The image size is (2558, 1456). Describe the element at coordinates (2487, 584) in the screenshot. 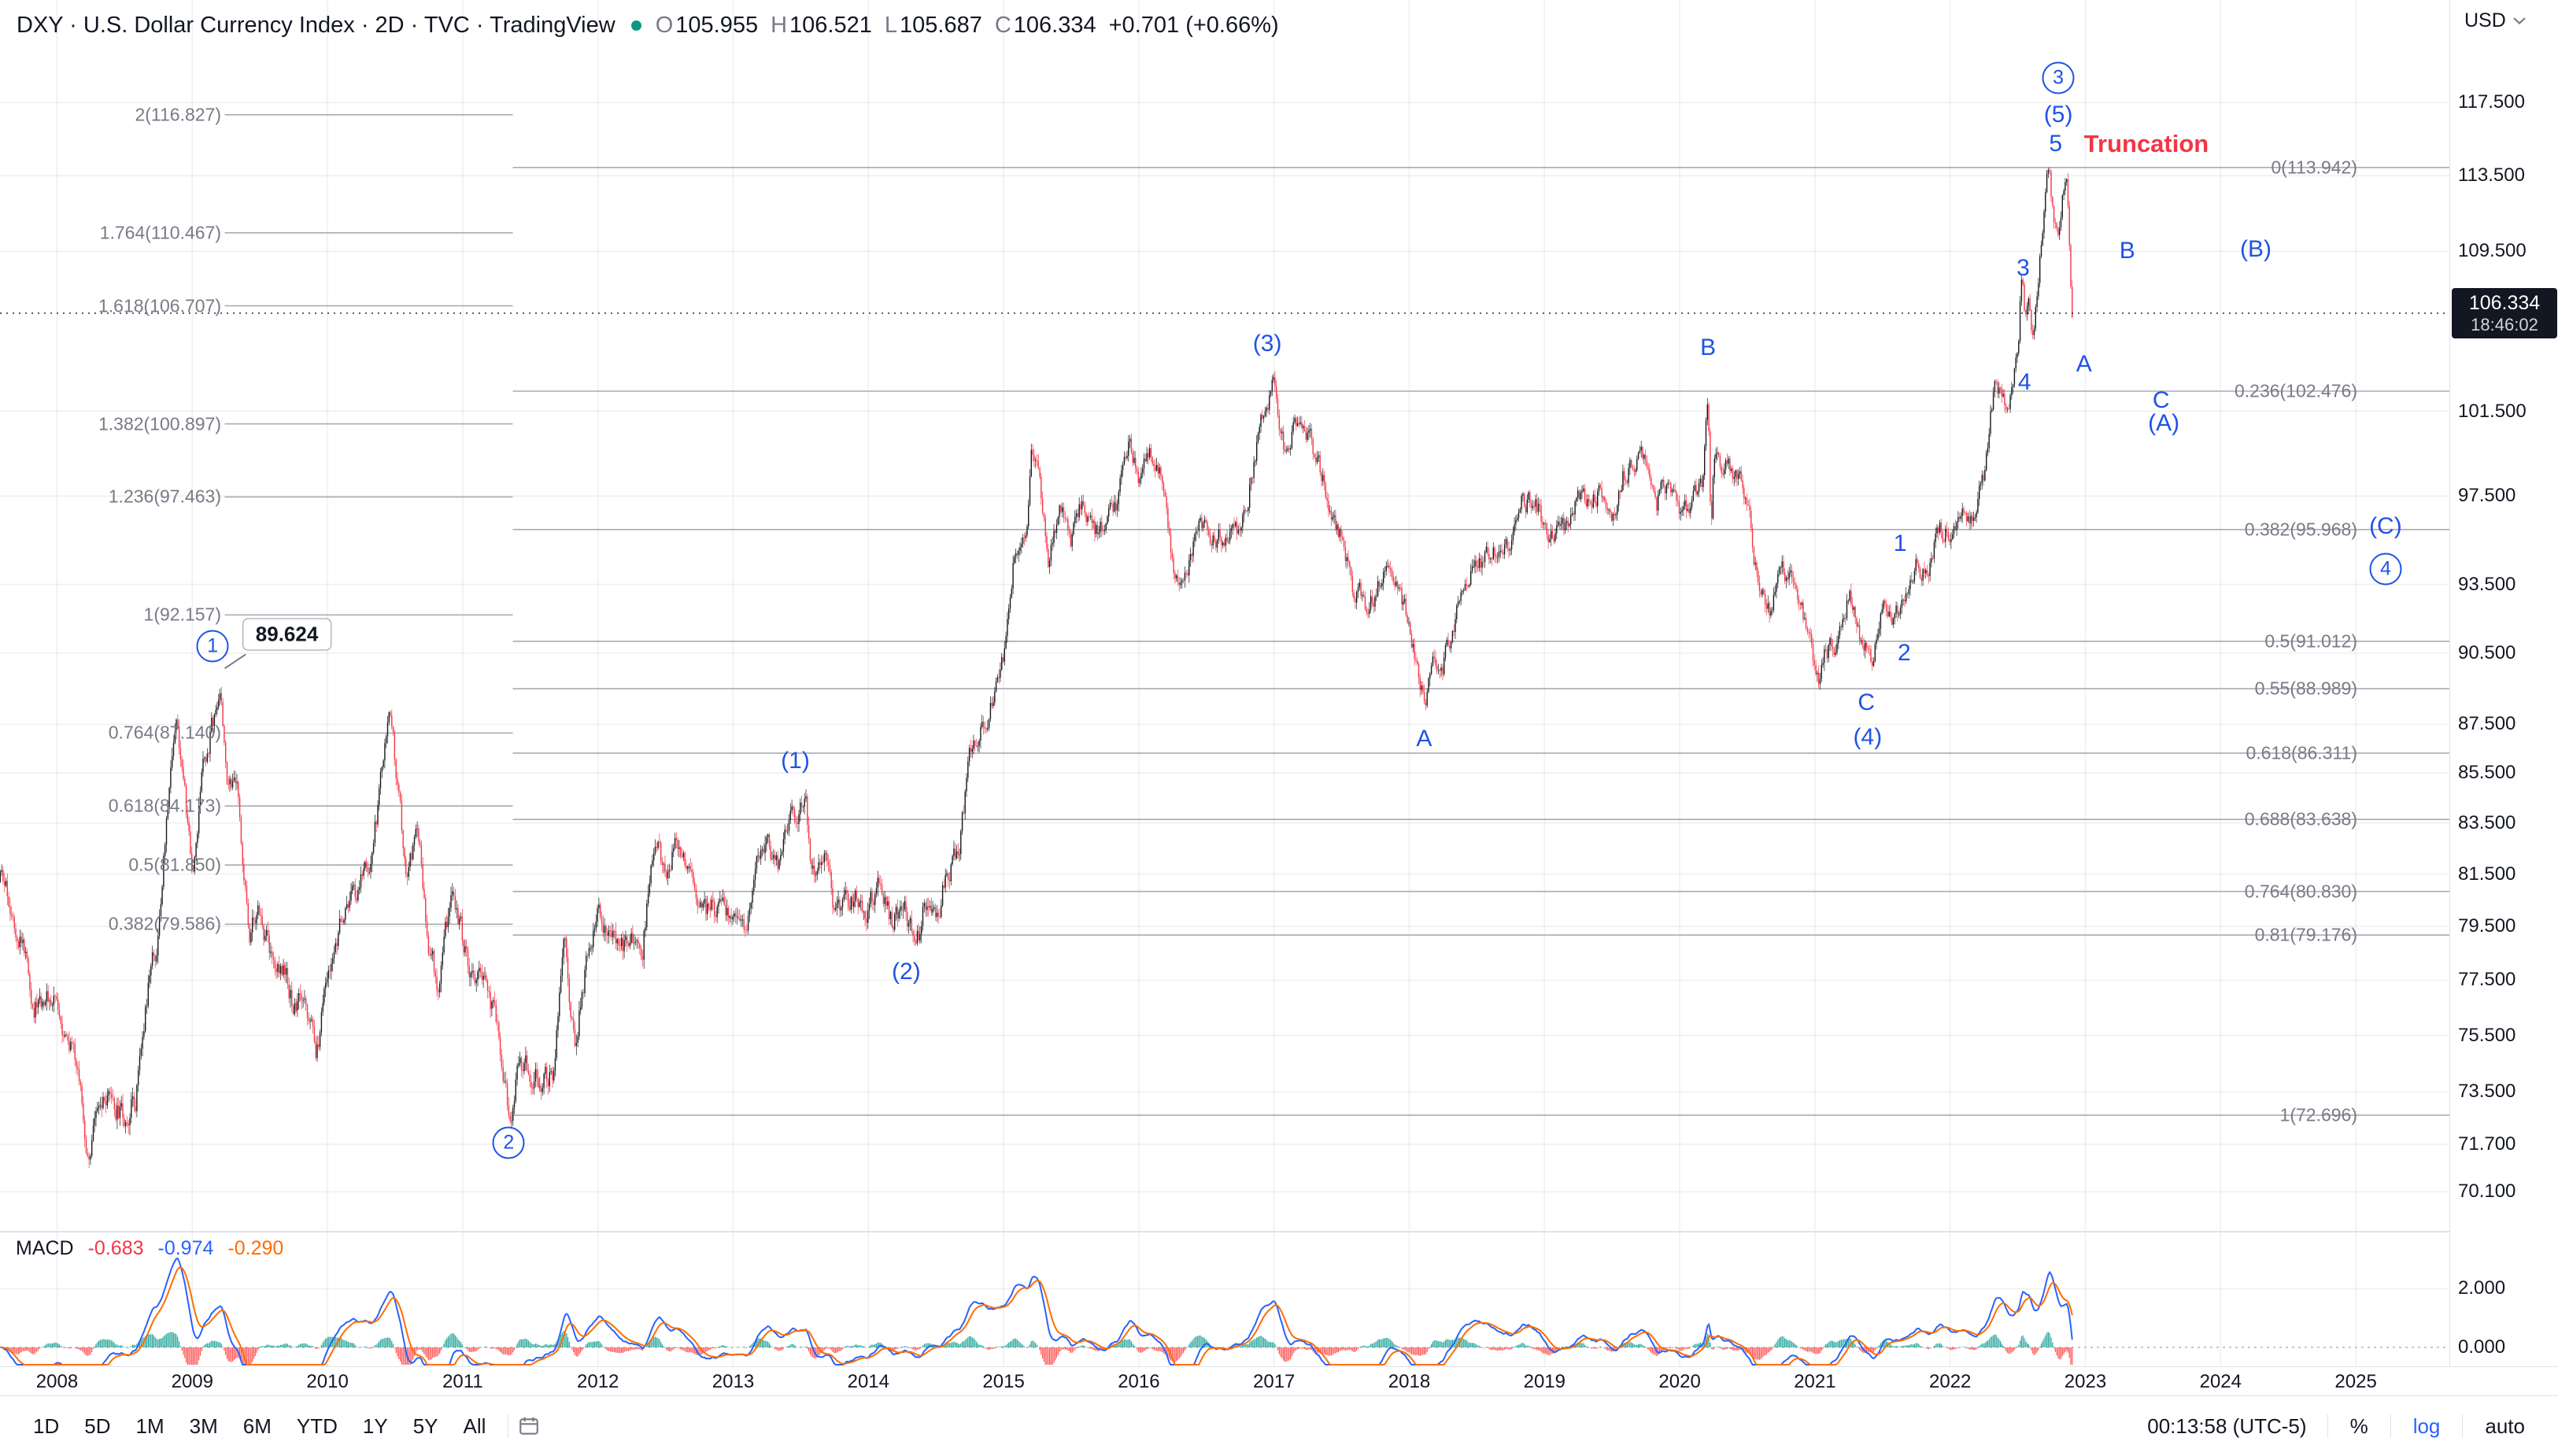

I see `price-tick-label: 93.500` at that location.